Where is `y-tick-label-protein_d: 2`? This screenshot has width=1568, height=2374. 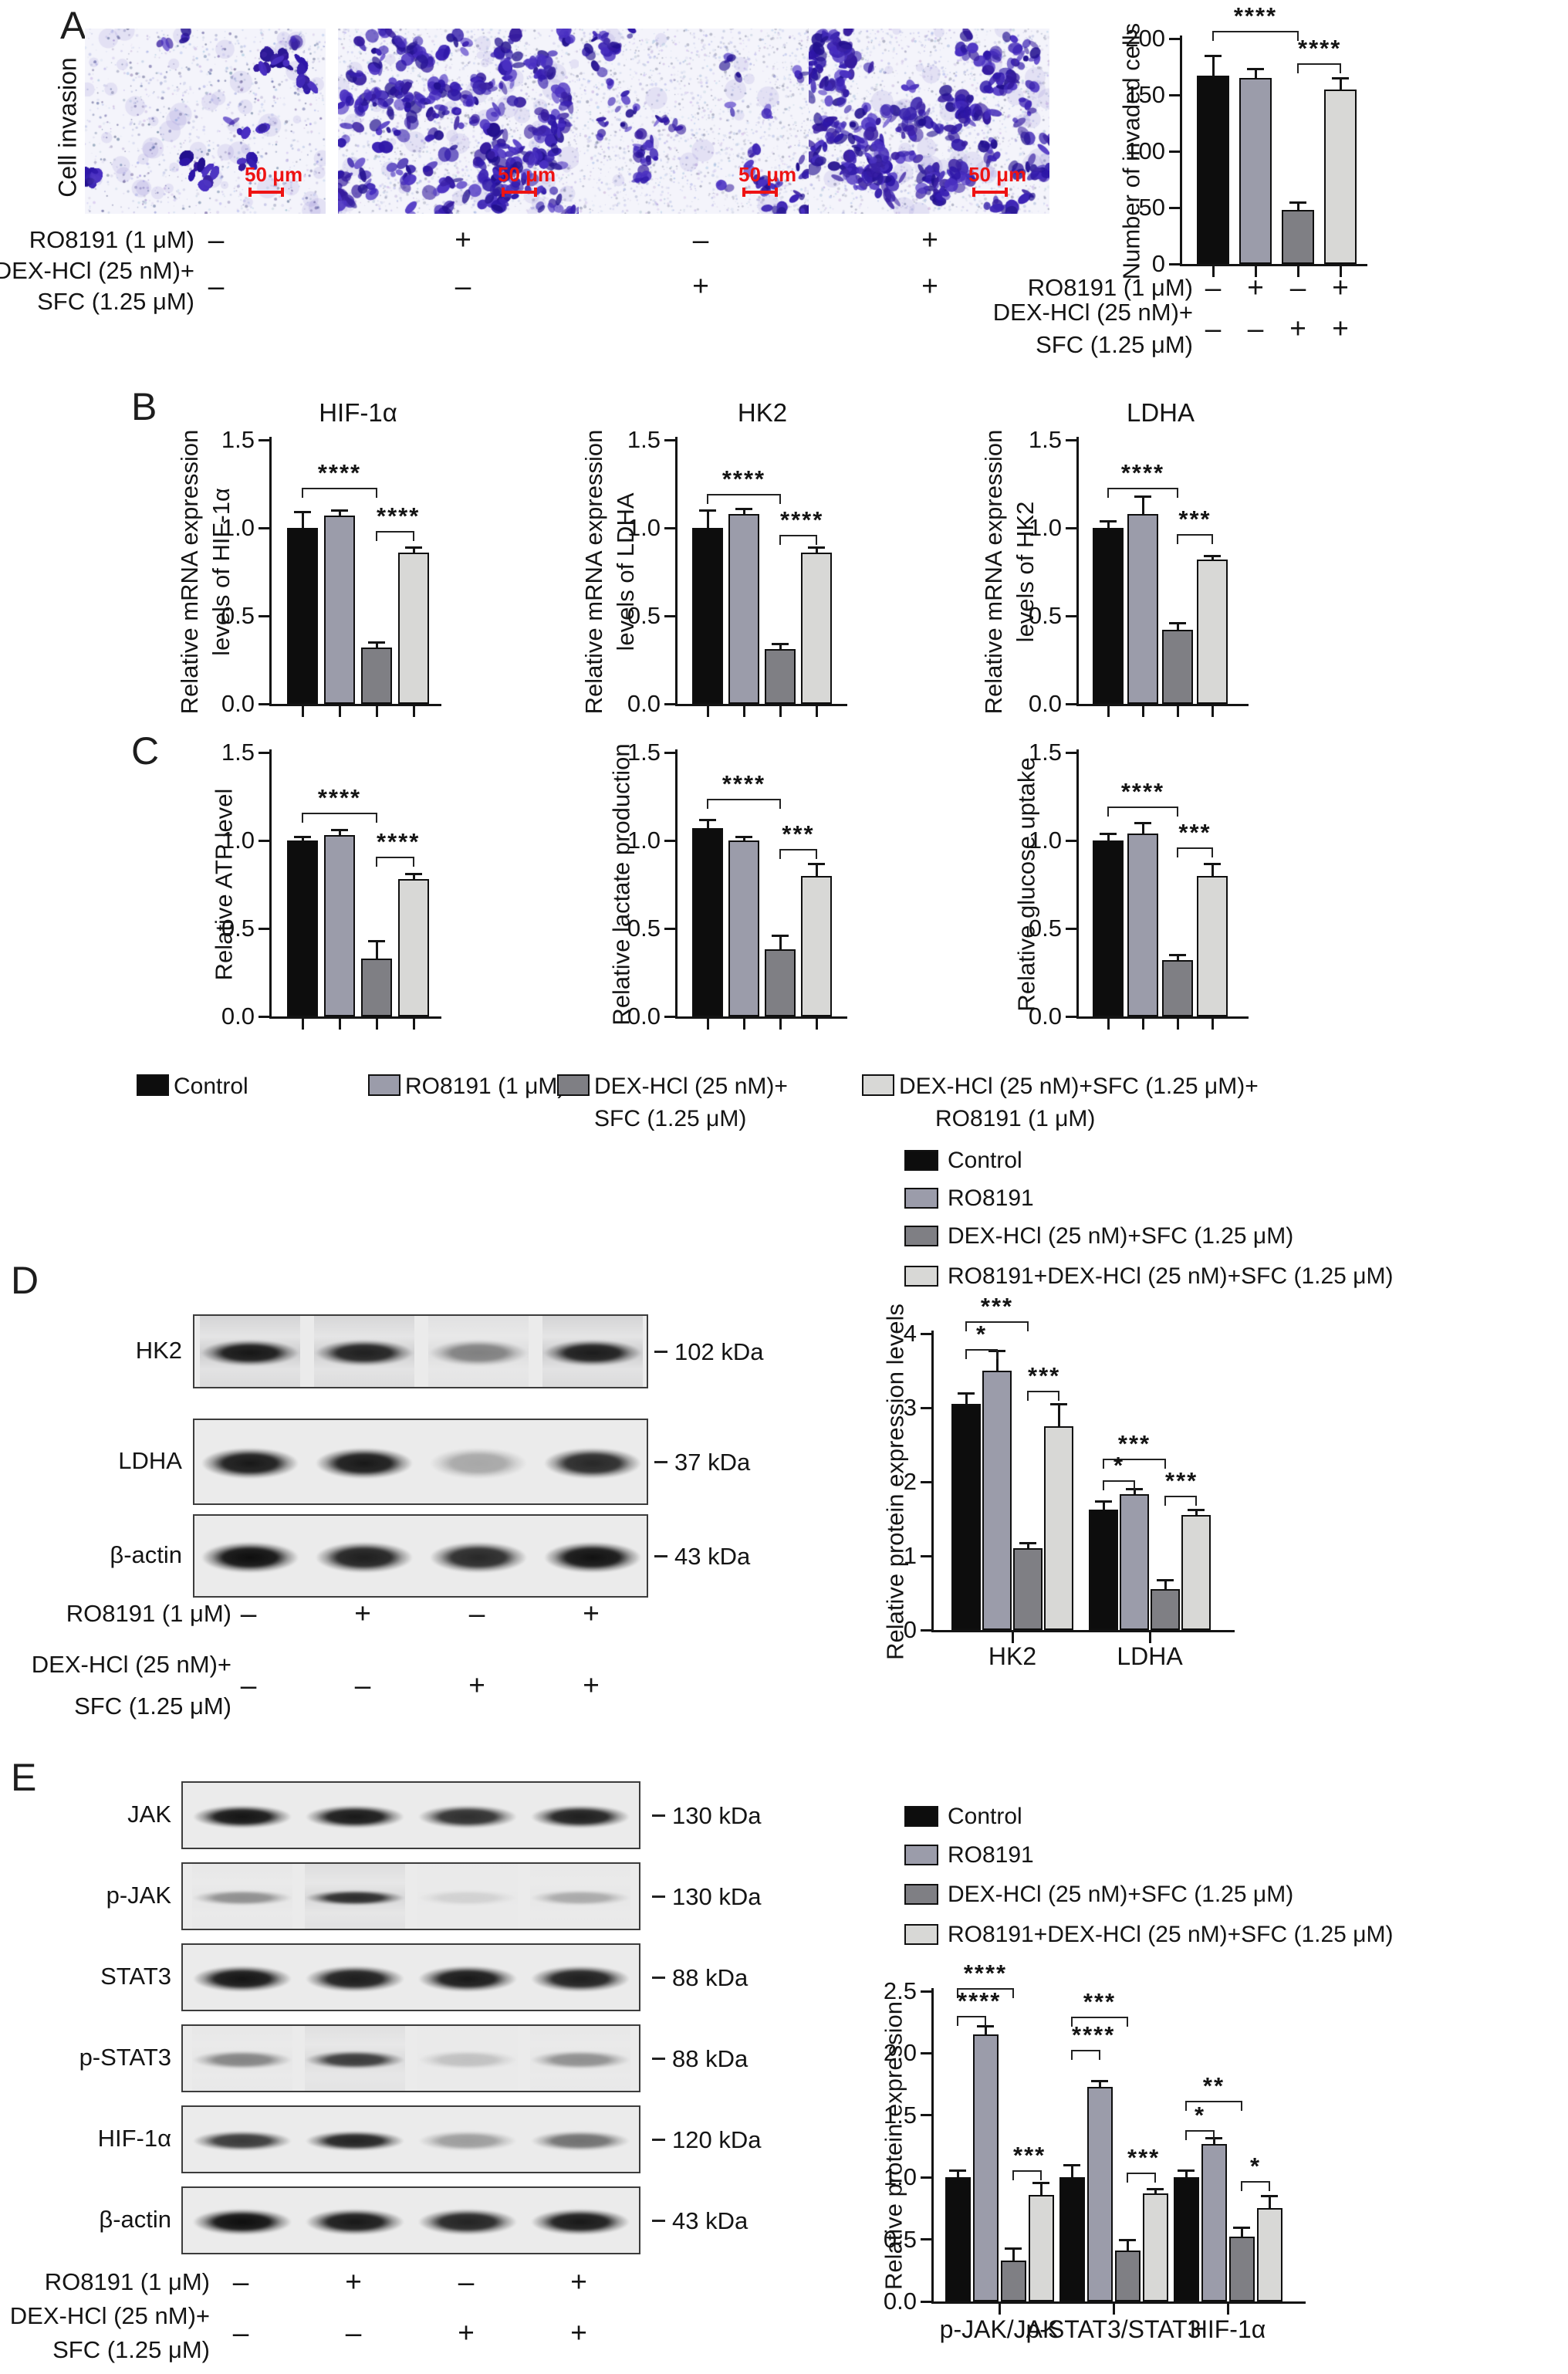 y-tick-label-protein_d: 2 is located at coordinates (910, 1481).